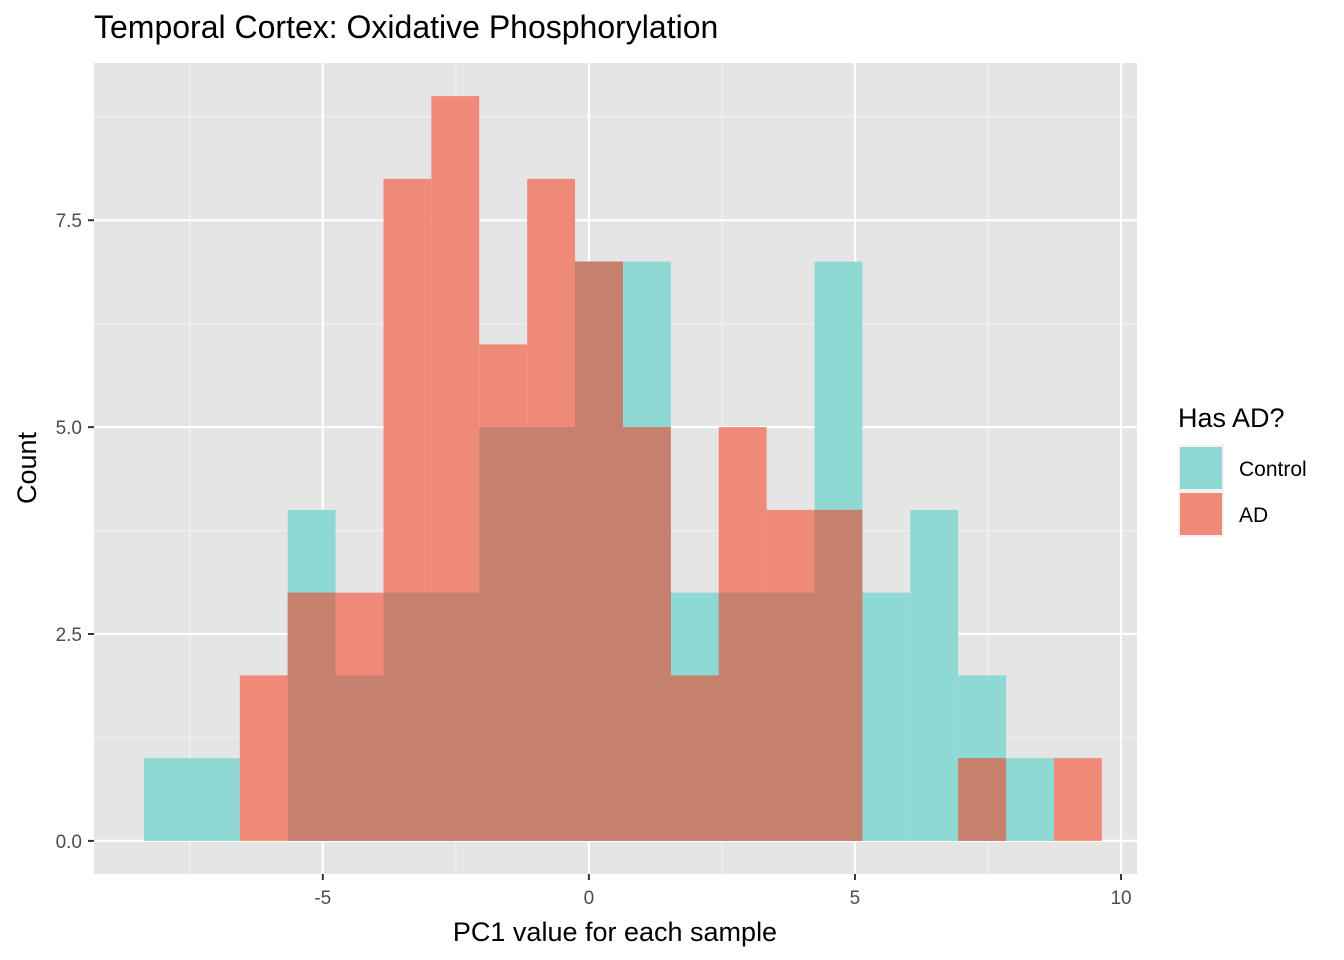 This screenshot has height=960, width=1344. Describe the element at coordinates (69, 428) in the screenshot. I see `y-tick-label: 5.0` at that location.